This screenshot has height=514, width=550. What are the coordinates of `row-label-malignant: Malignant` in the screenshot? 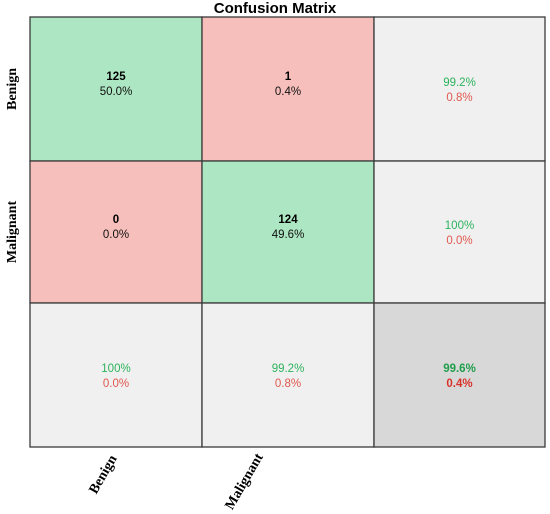 It's located at (13, 232).